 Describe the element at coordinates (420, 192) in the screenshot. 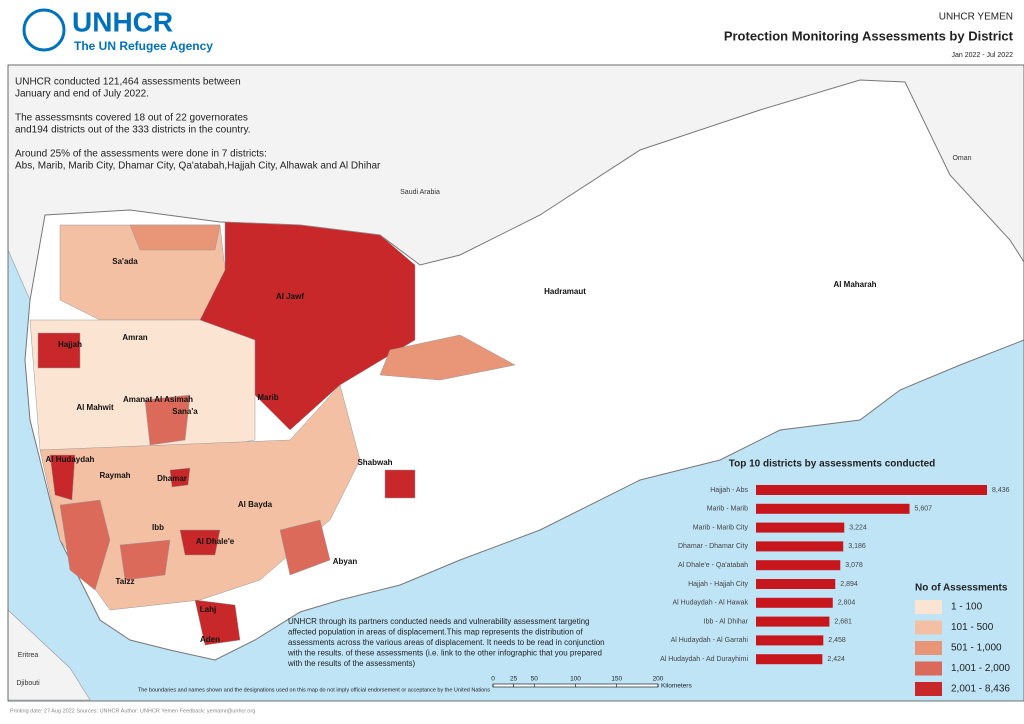

I see `country-label: Saudi Arabia` at that location.